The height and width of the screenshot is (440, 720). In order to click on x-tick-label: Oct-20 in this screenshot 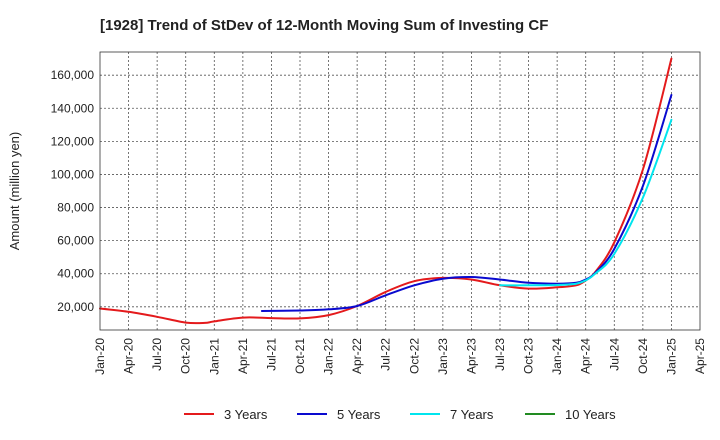, I will do `click(186, 356)`.